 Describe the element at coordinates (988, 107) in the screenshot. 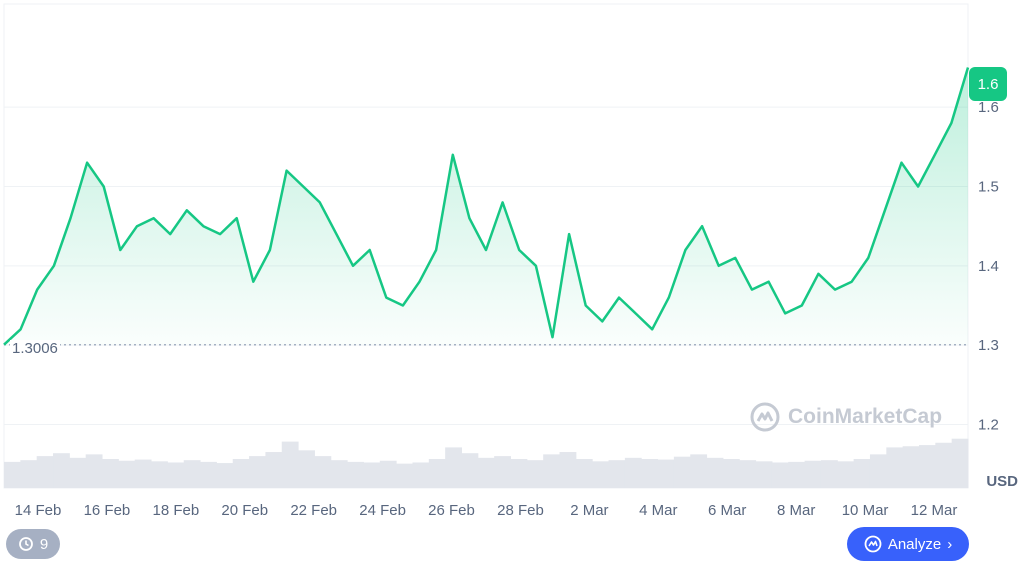

I see `y-tick-label: 1.6` at that location.